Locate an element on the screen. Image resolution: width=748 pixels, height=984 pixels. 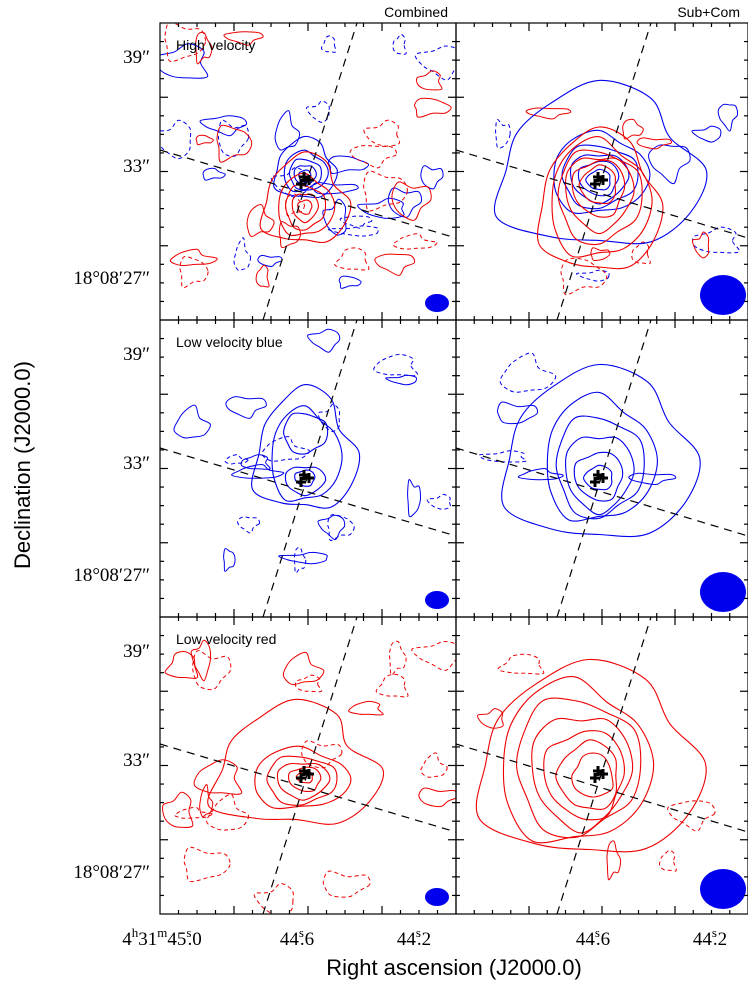
row-label-2: Low velocity red is located at coordinates (226, 639).